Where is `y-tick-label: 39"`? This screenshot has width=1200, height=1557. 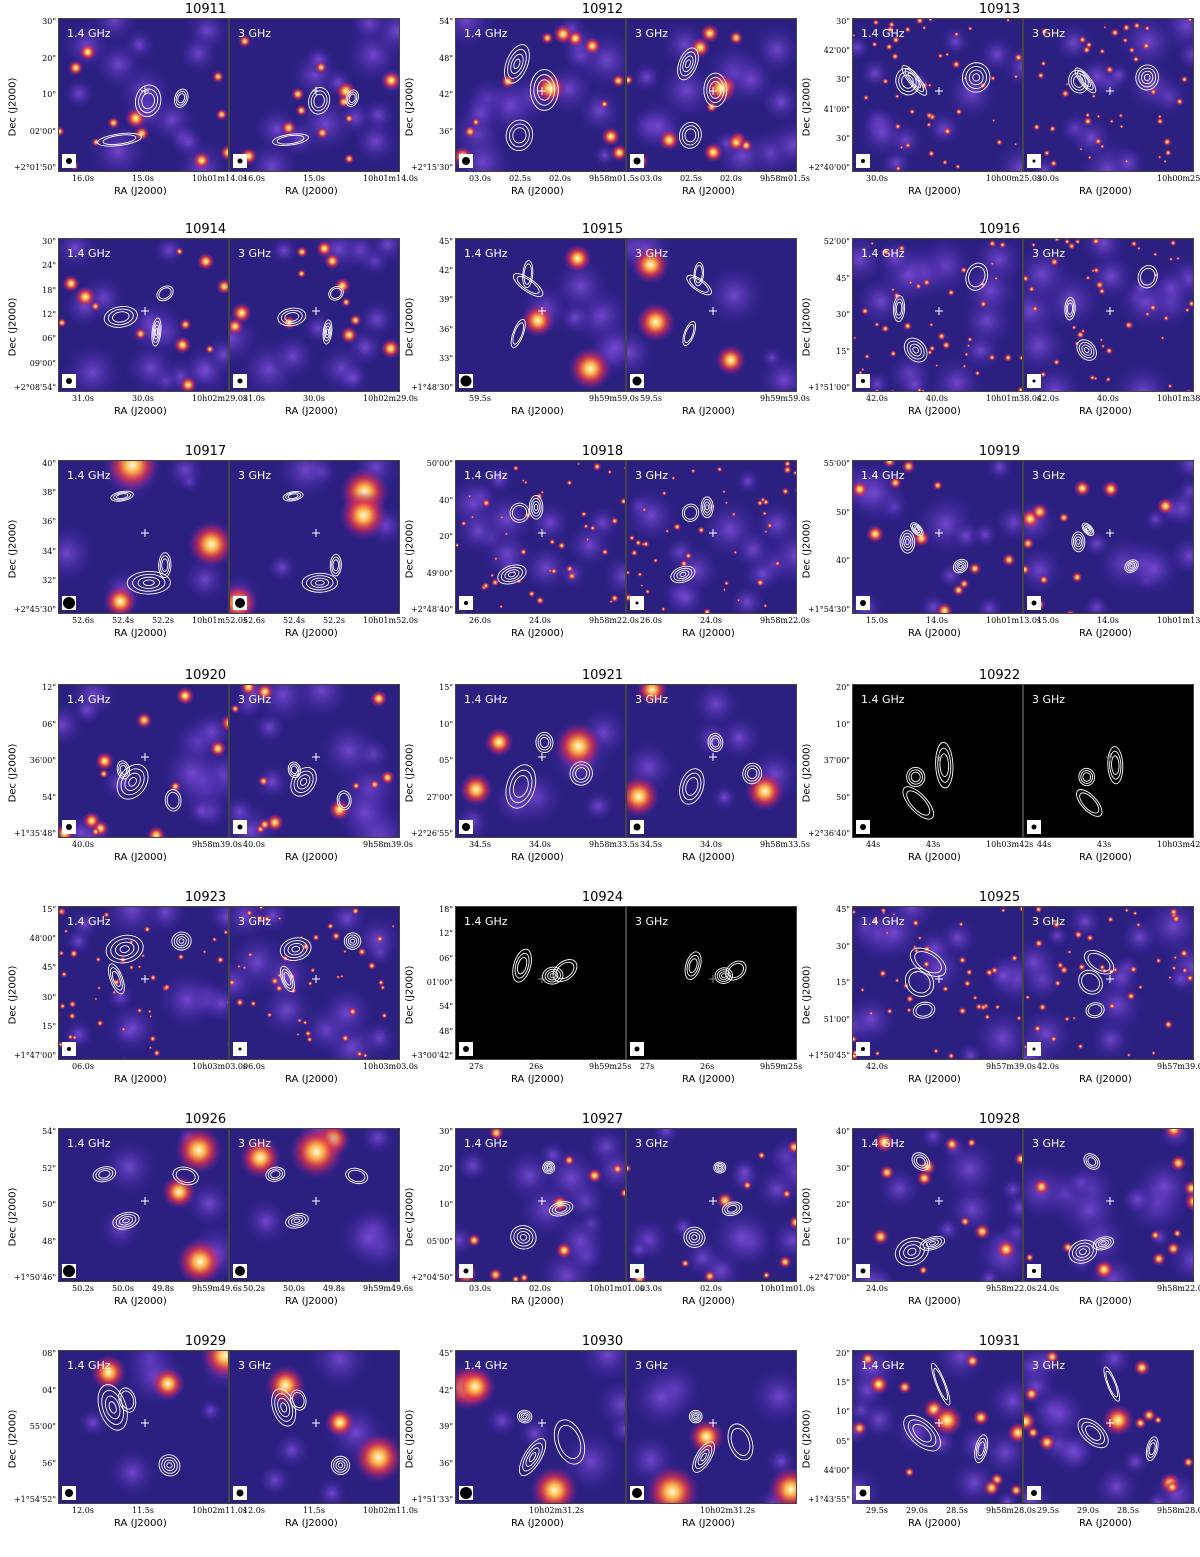 y-tick-label: 39" is located at coordinates (446, 300).